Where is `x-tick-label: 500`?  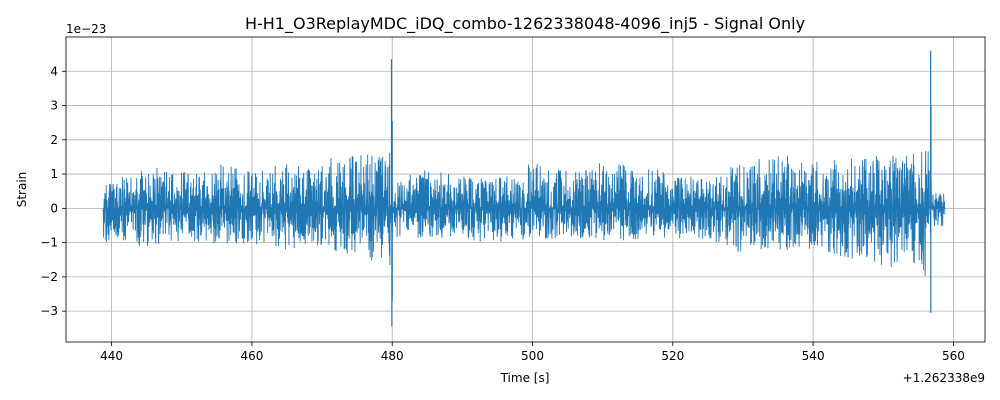 x-tick-label: 500 is located at coordinates (532, 356).